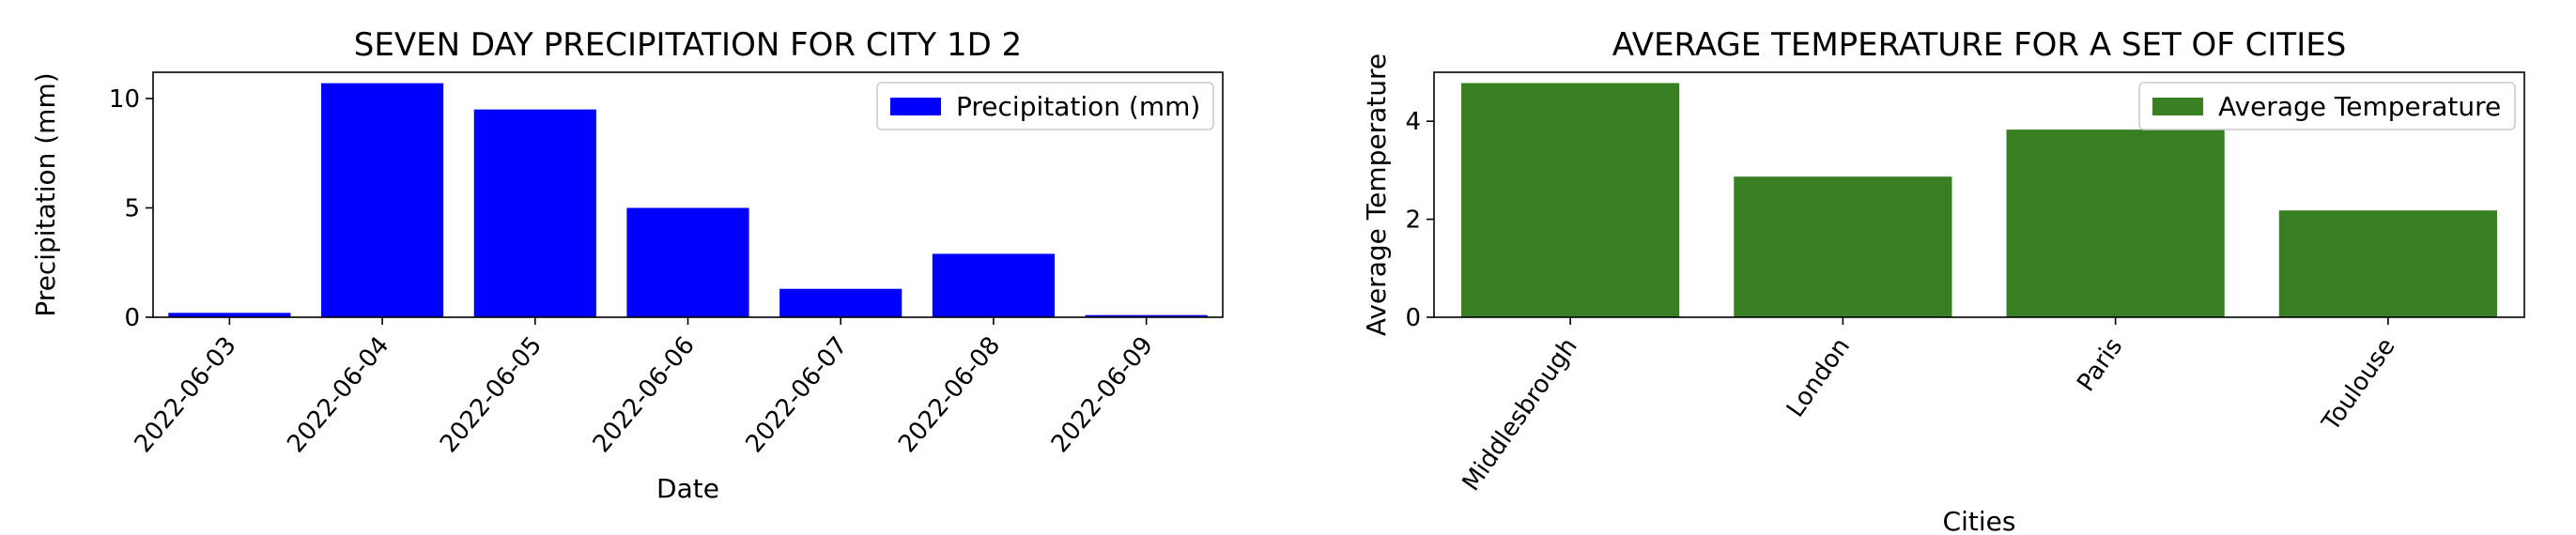 This screenshot has height=535, width=2576. What do you see at coordinates (1519, 415) in the screenshot?
I see `x-tick-label: Middlesbrough` at bounding box center [1519, 415].